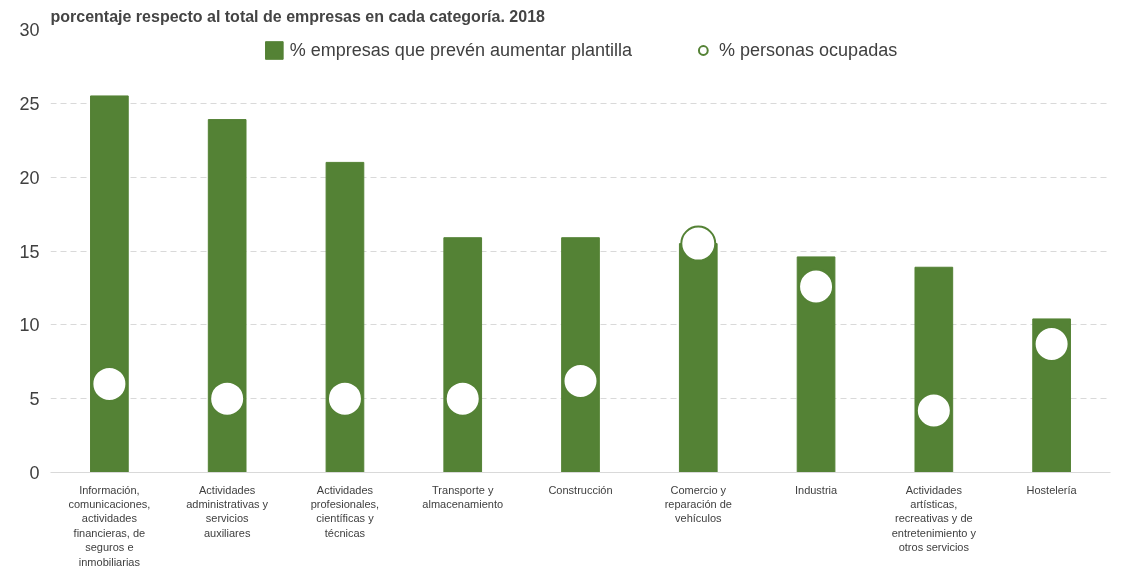 The height and width of the screenshot is (580, 1140). What do you see at coordinates (816, 489) in the screenshot?
I see `x-tick-label: Industria` at bounding box center [816, 489].